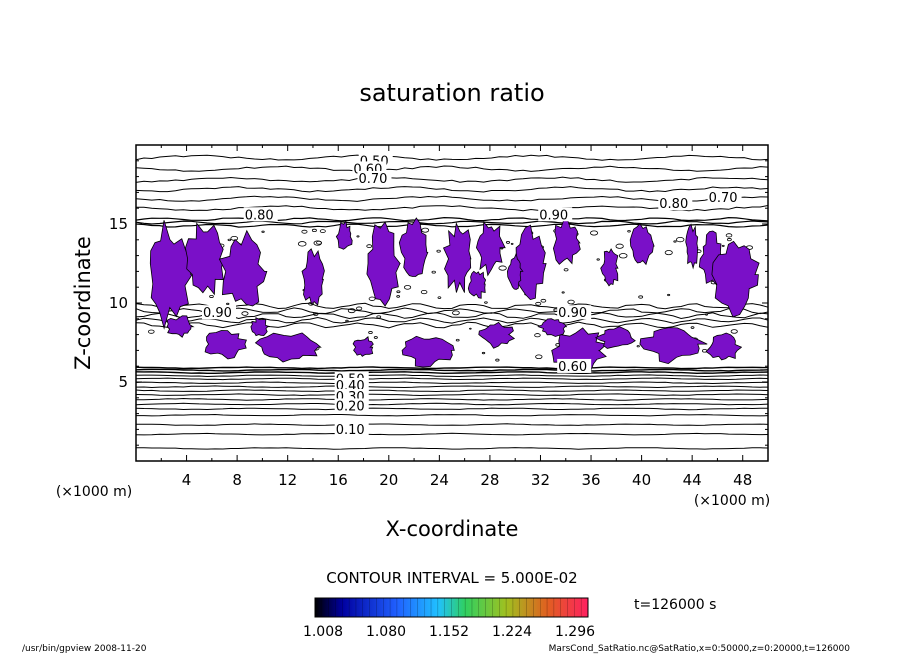 The image size is (904, 654). I want to click on contour-label: 0.90, so click(553, 215).